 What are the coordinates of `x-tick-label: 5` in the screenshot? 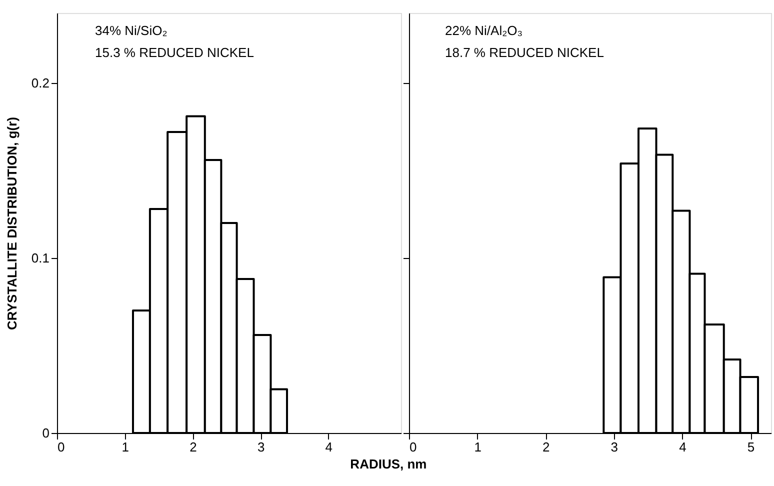 It's located at (751, 447).